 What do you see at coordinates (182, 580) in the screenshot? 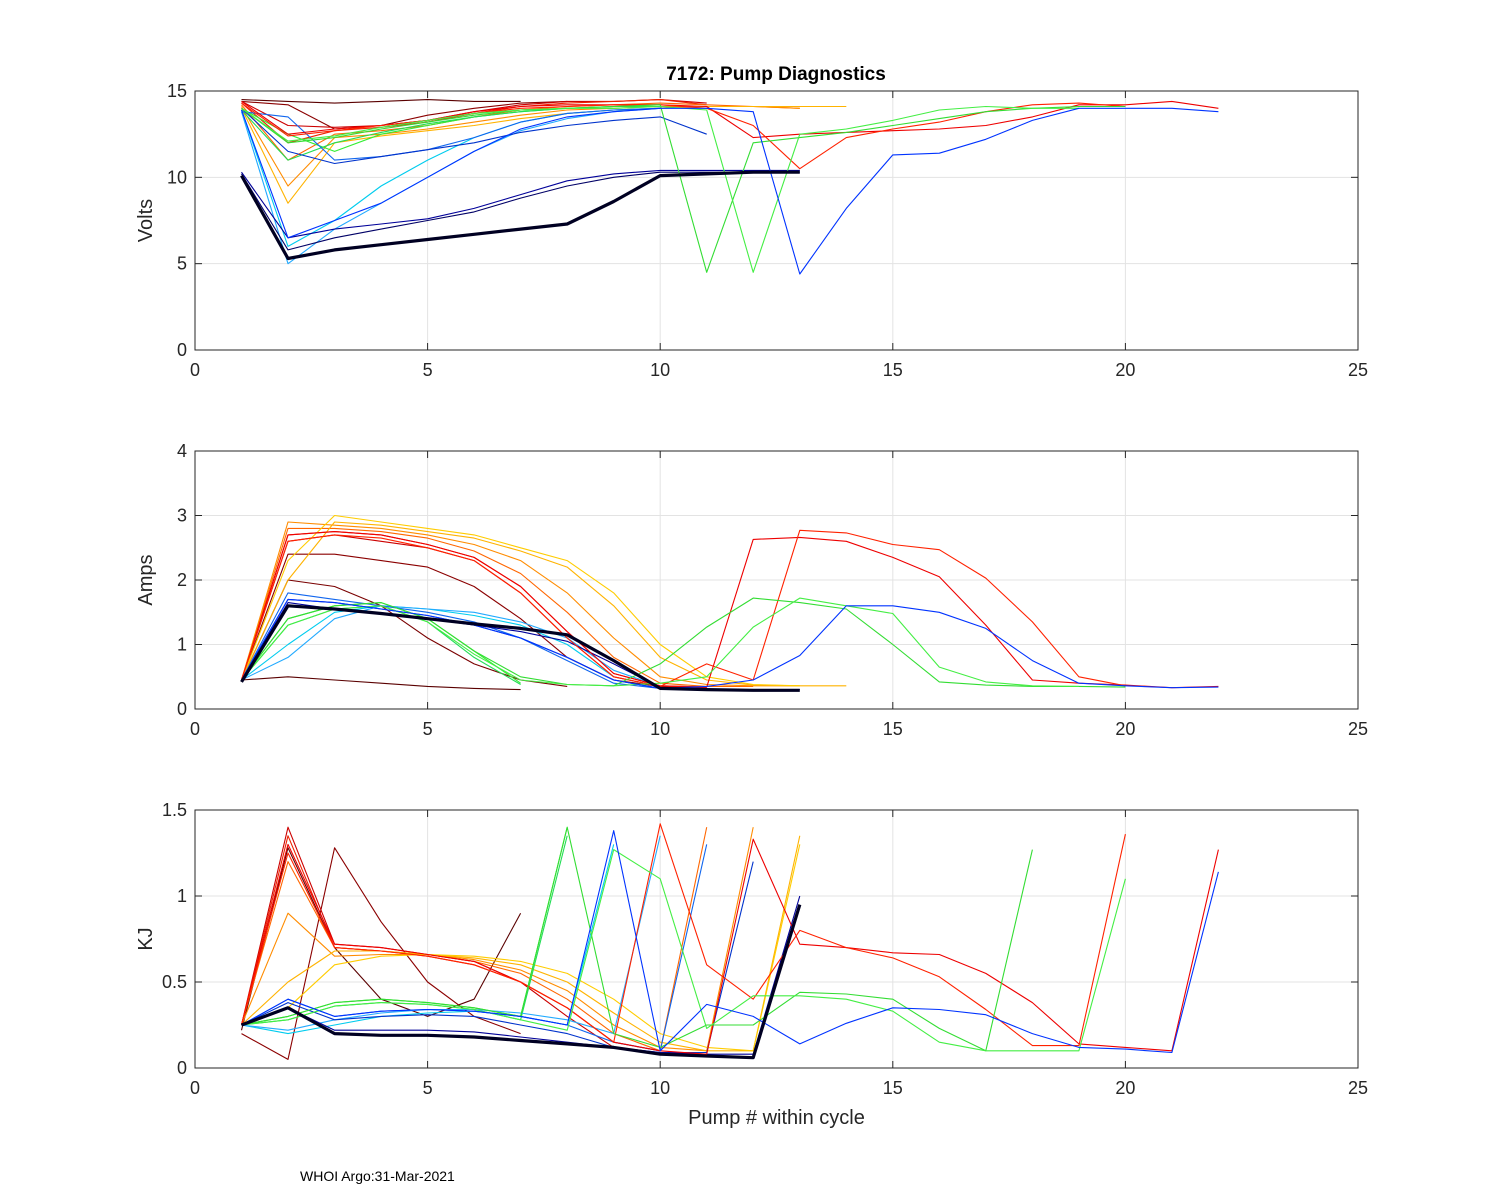
I see `y-tick-label: 2` at bounding box center [182, 580].